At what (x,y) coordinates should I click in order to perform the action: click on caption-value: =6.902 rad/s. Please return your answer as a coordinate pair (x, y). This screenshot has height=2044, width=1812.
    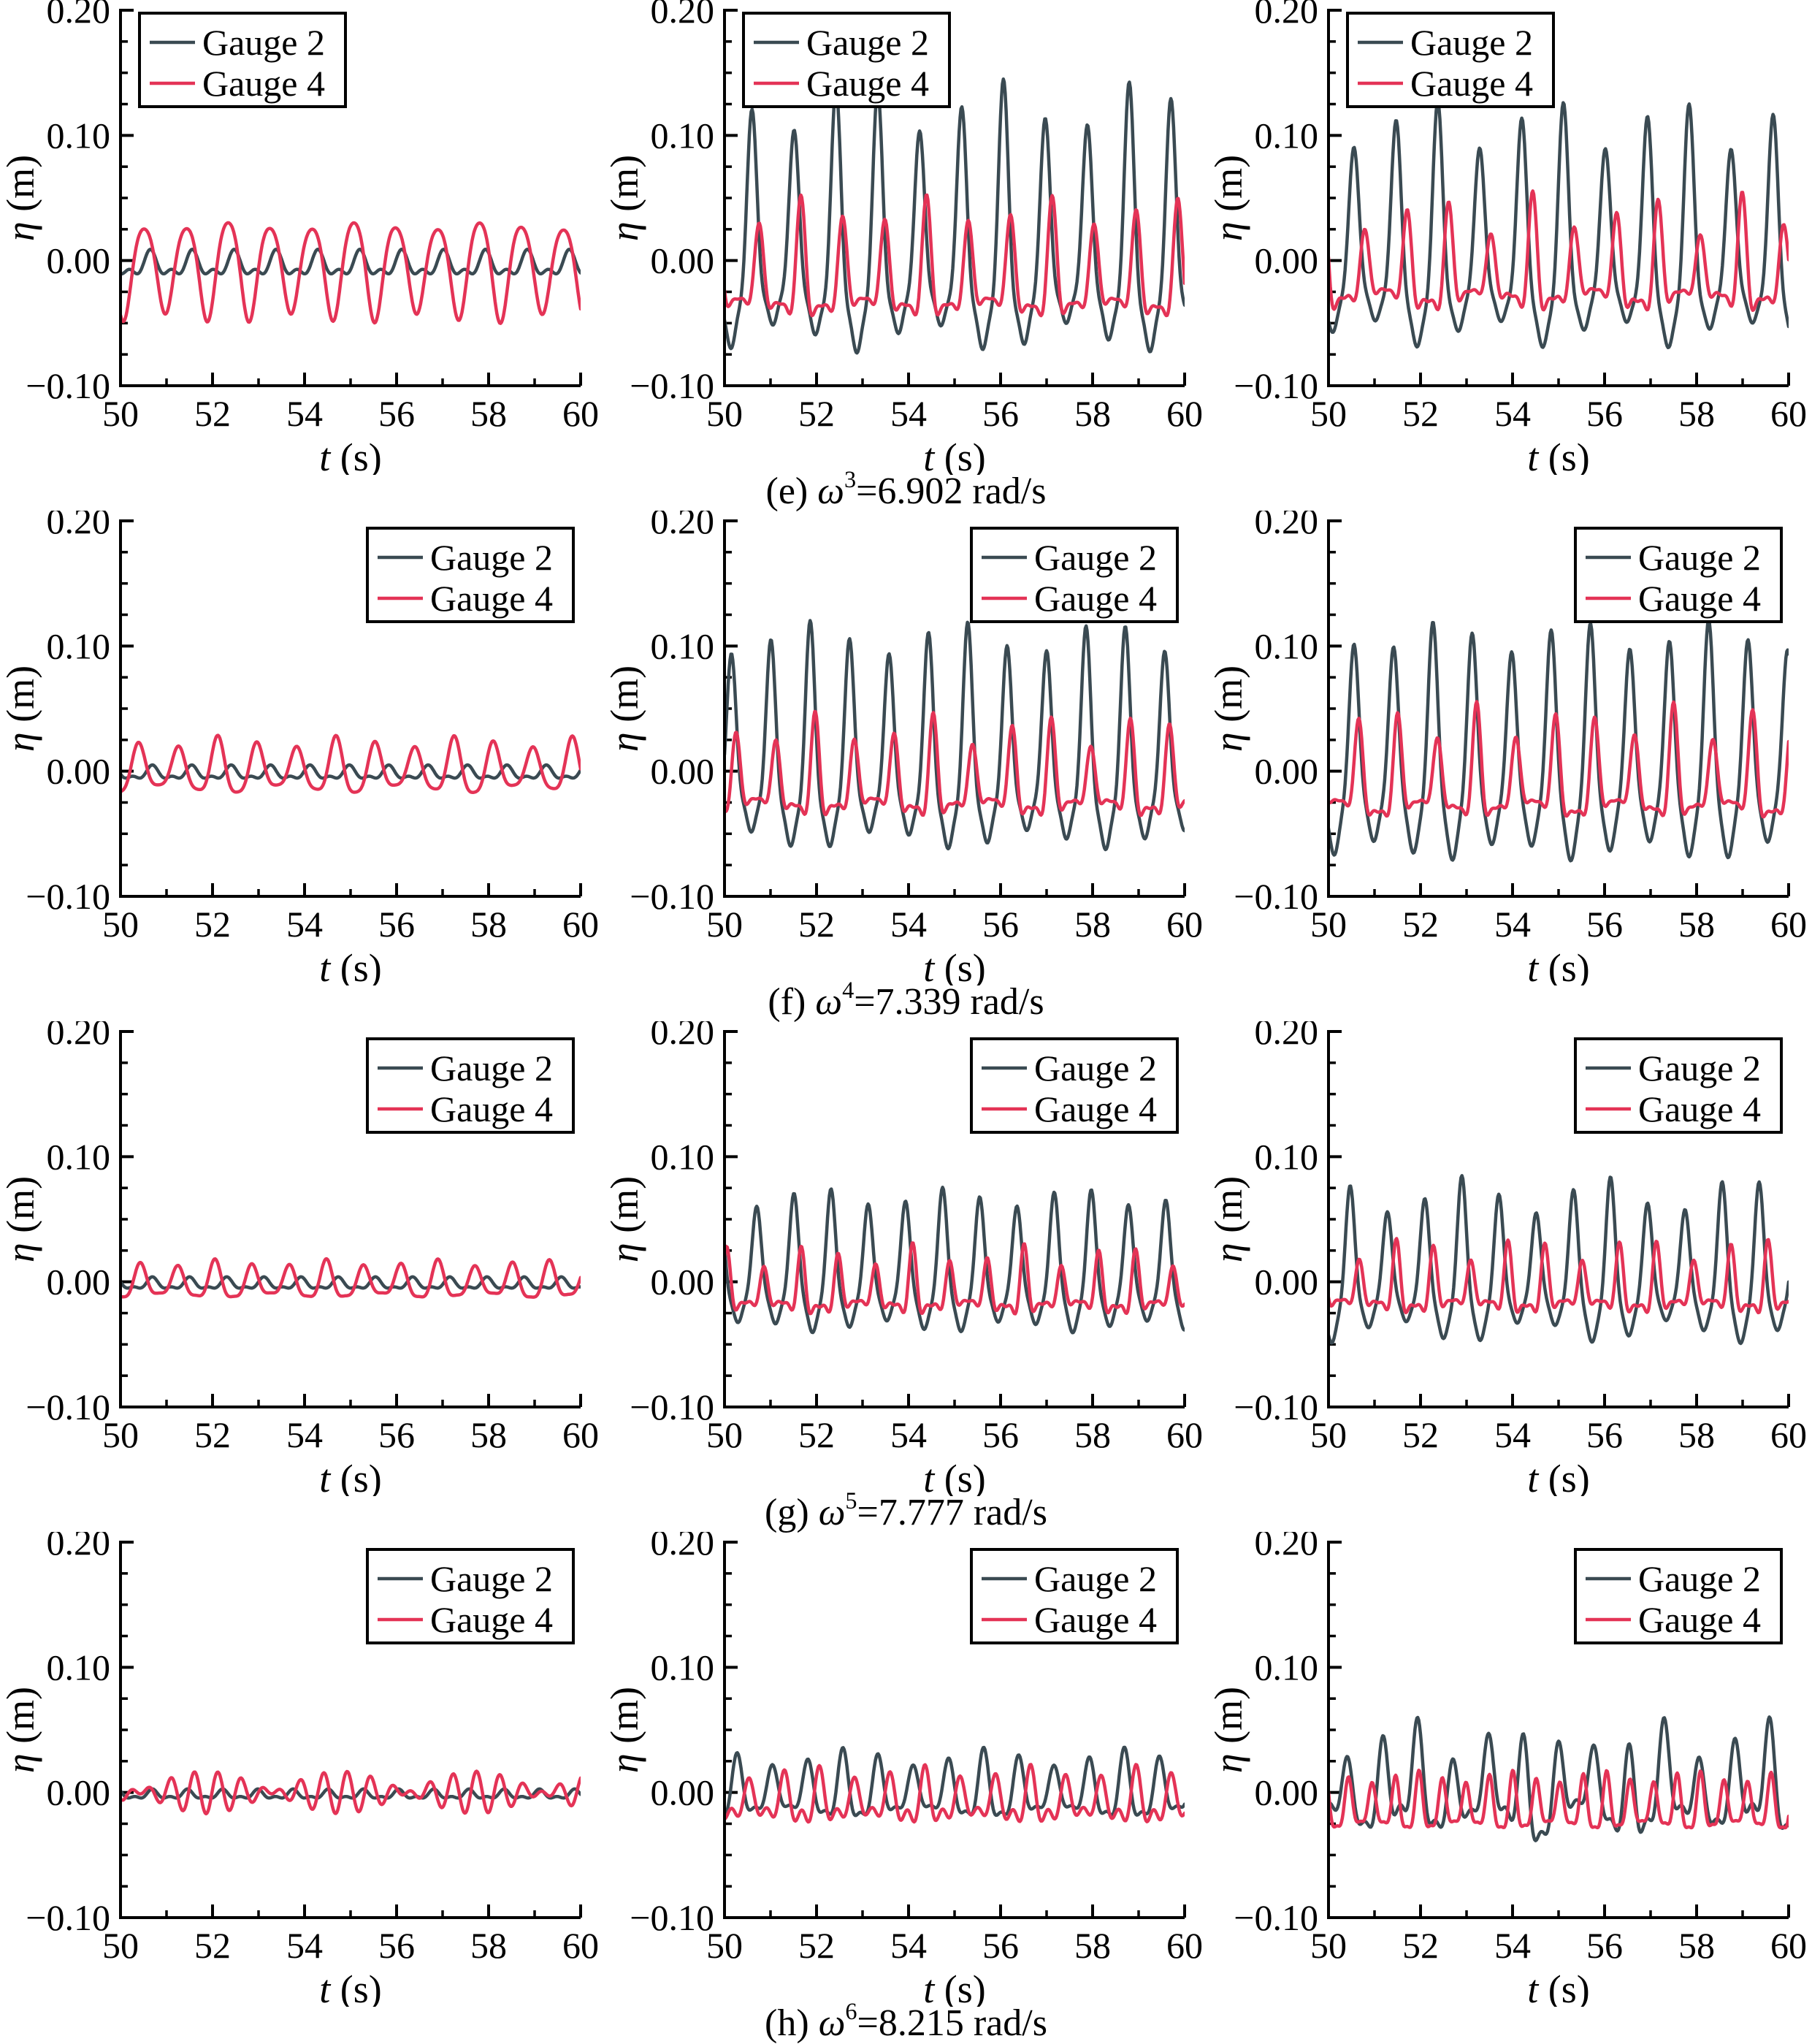
    Looking at the image, I should click on (952, 491).